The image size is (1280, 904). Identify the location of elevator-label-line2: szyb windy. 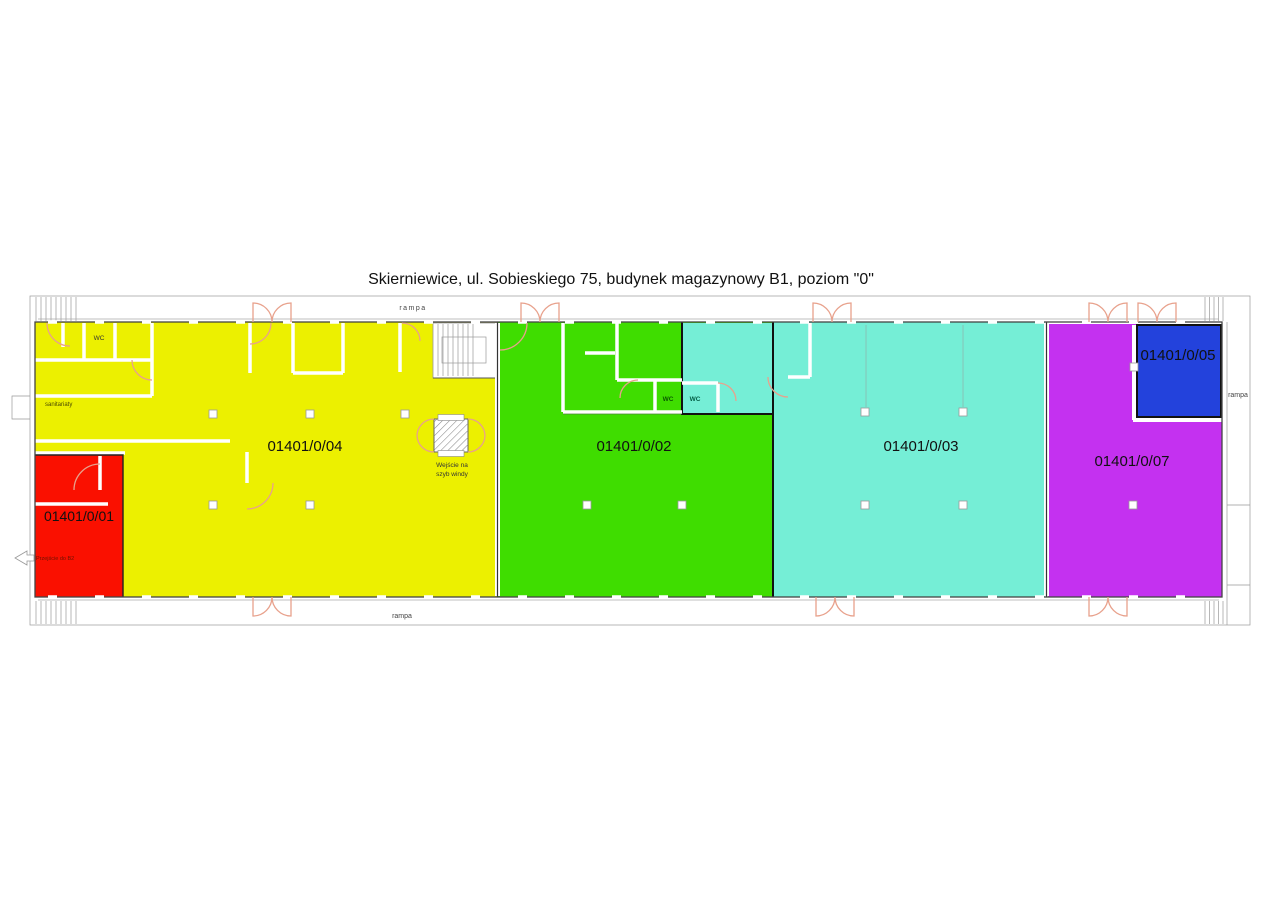
(452, 474).